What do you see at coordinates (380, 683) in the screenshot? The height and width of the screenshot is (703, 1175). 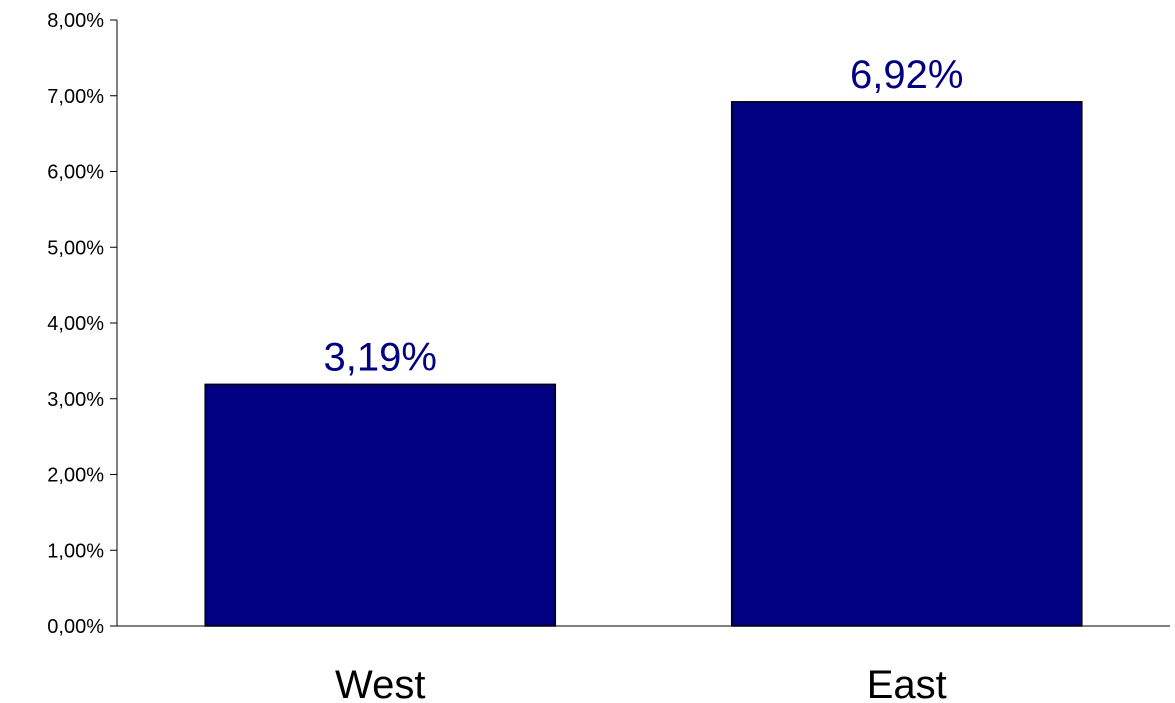 I see `category-label-west: West` at bounding box center [380, 683].